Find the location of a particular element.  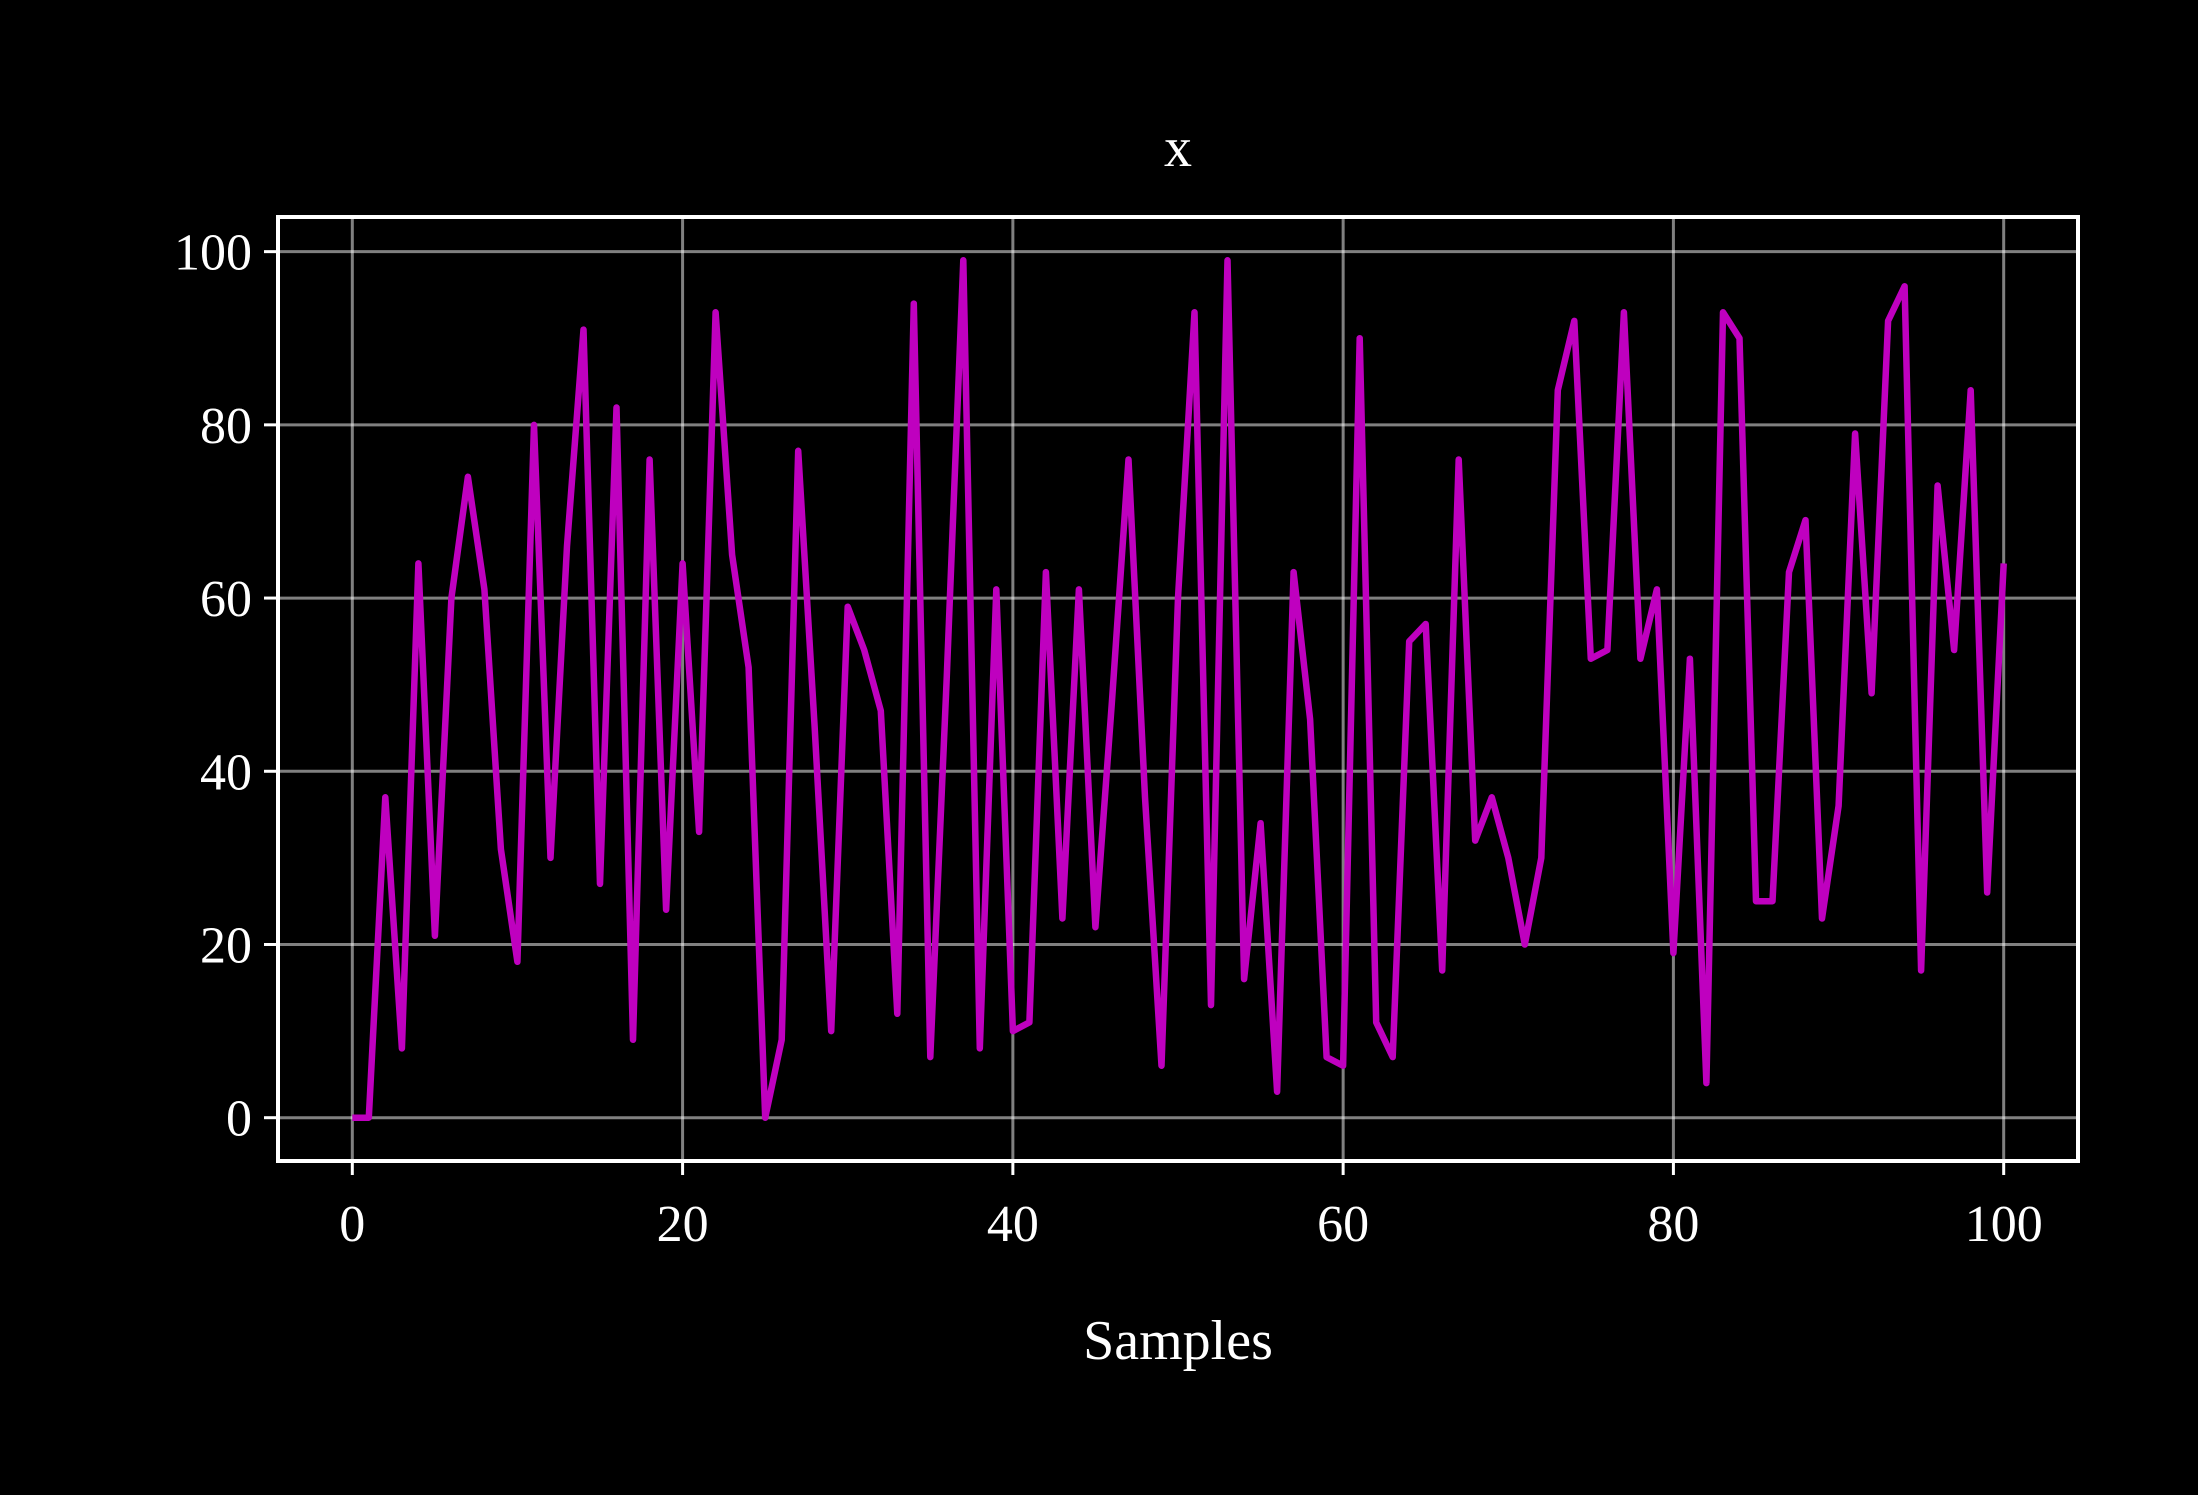

x-tick-label: 0 is located at coordinates (352, 1224).